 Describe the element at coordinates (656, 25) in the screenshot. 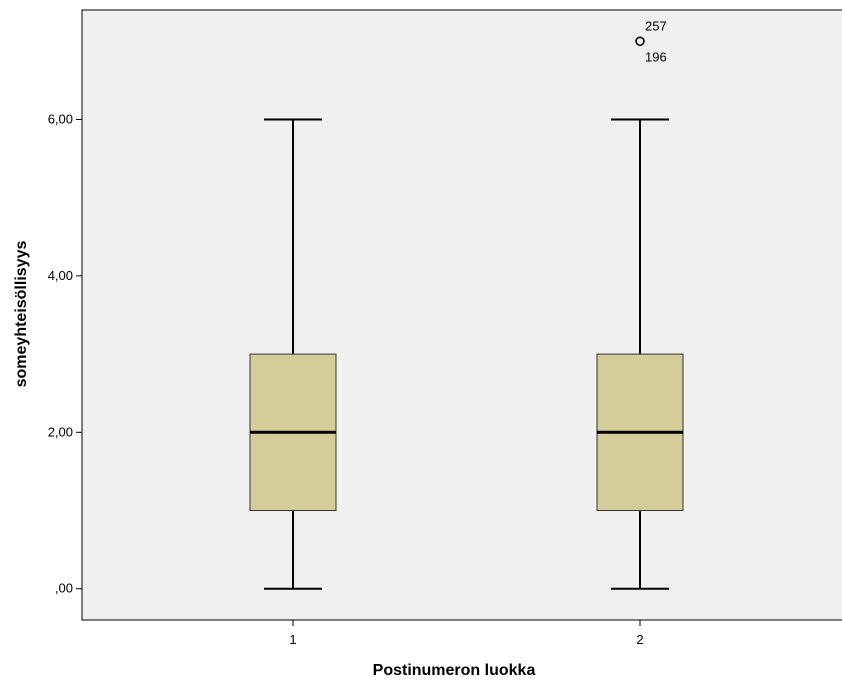

I see `outlier-label: 257` at that location.